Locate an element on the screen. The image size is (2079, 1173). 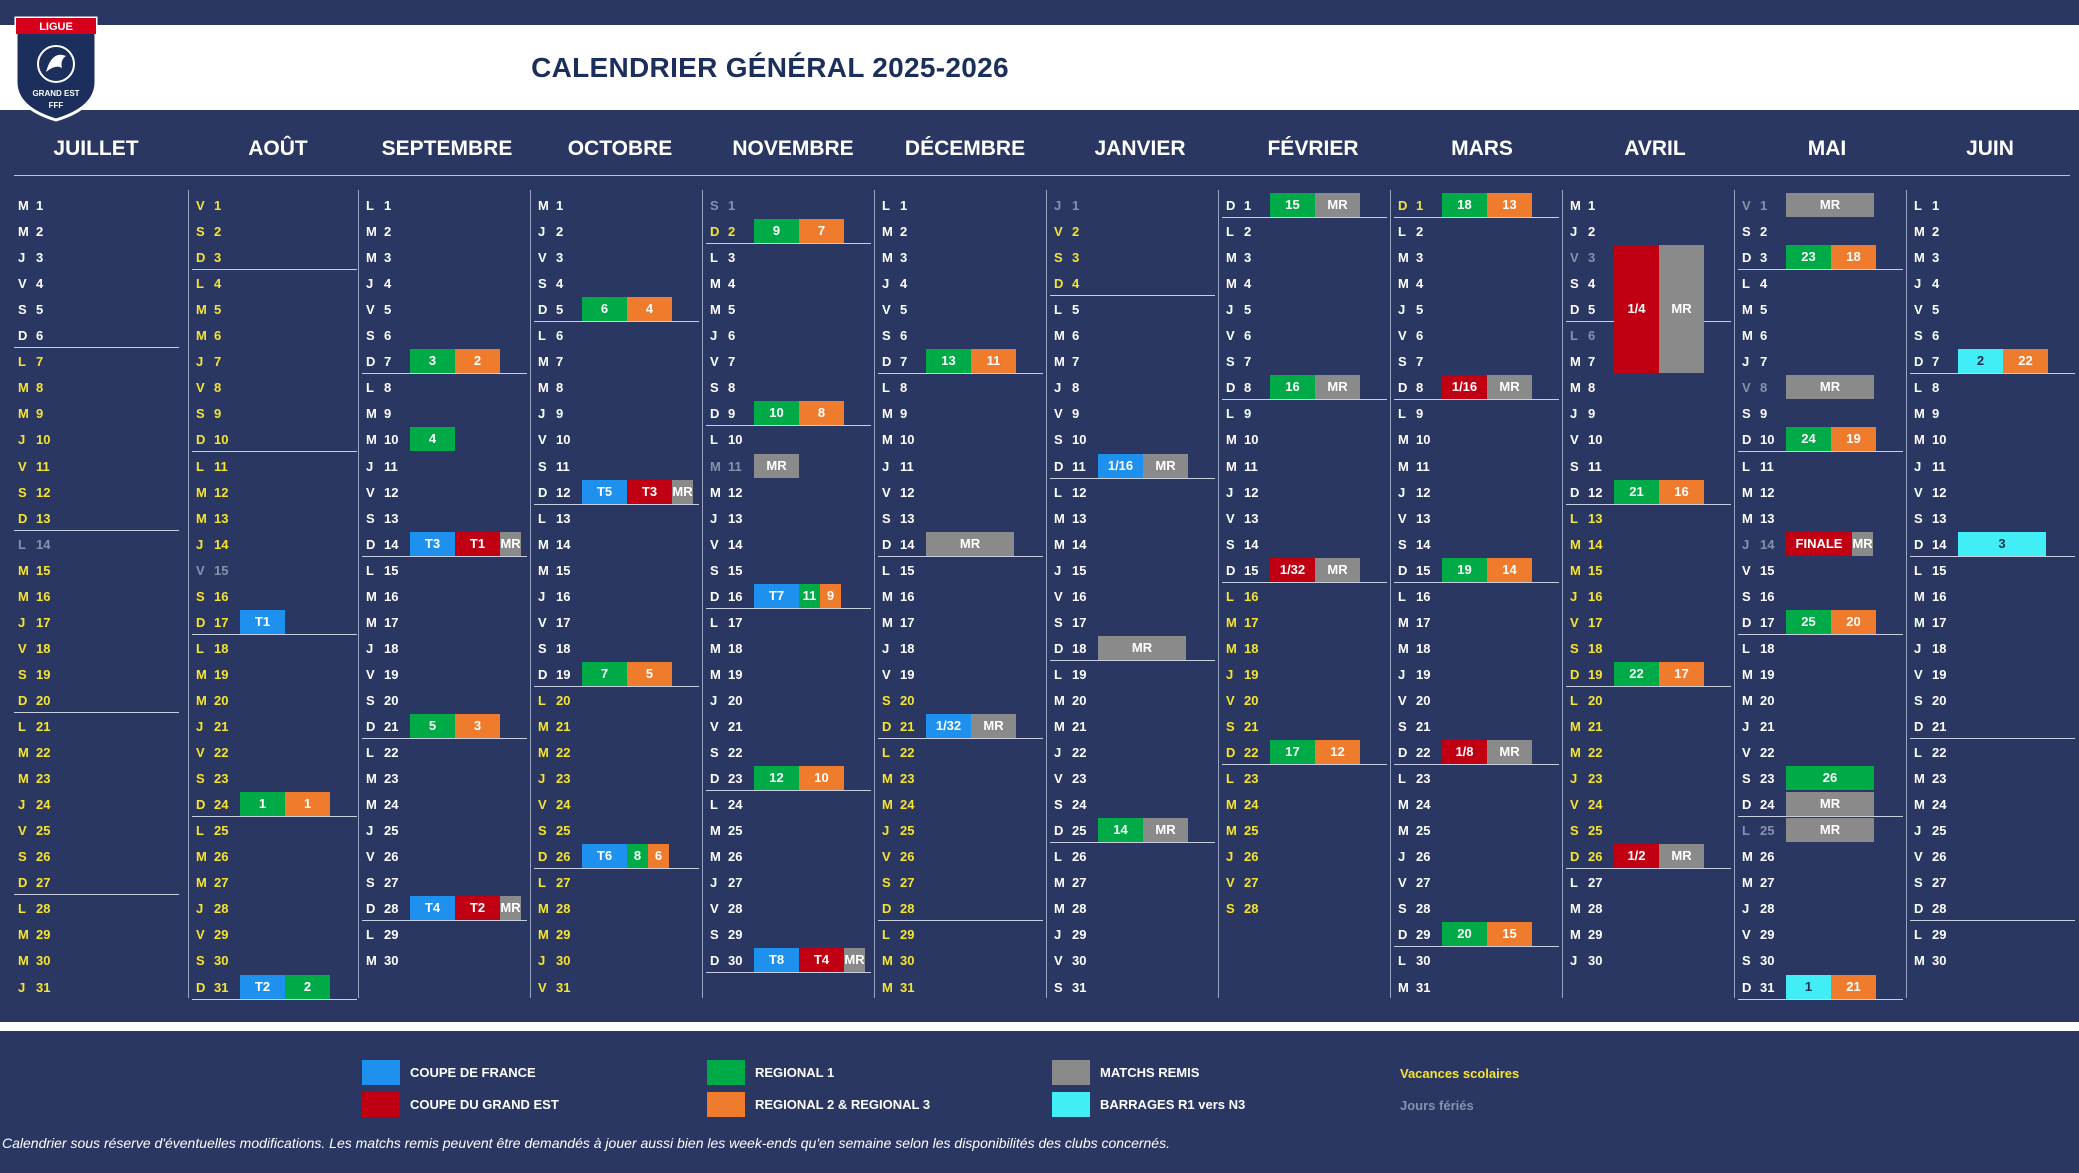
legend-vacances: Vacances scolaires is located at coordinates (1460, 1073).